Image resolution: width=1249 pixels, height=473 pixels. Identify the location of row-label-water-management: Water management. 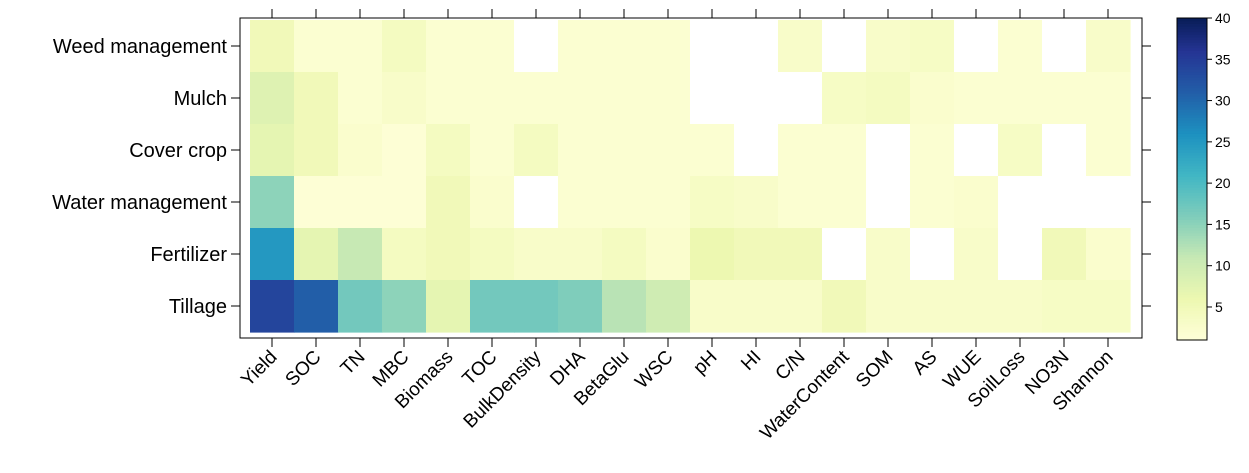
(139, 203).